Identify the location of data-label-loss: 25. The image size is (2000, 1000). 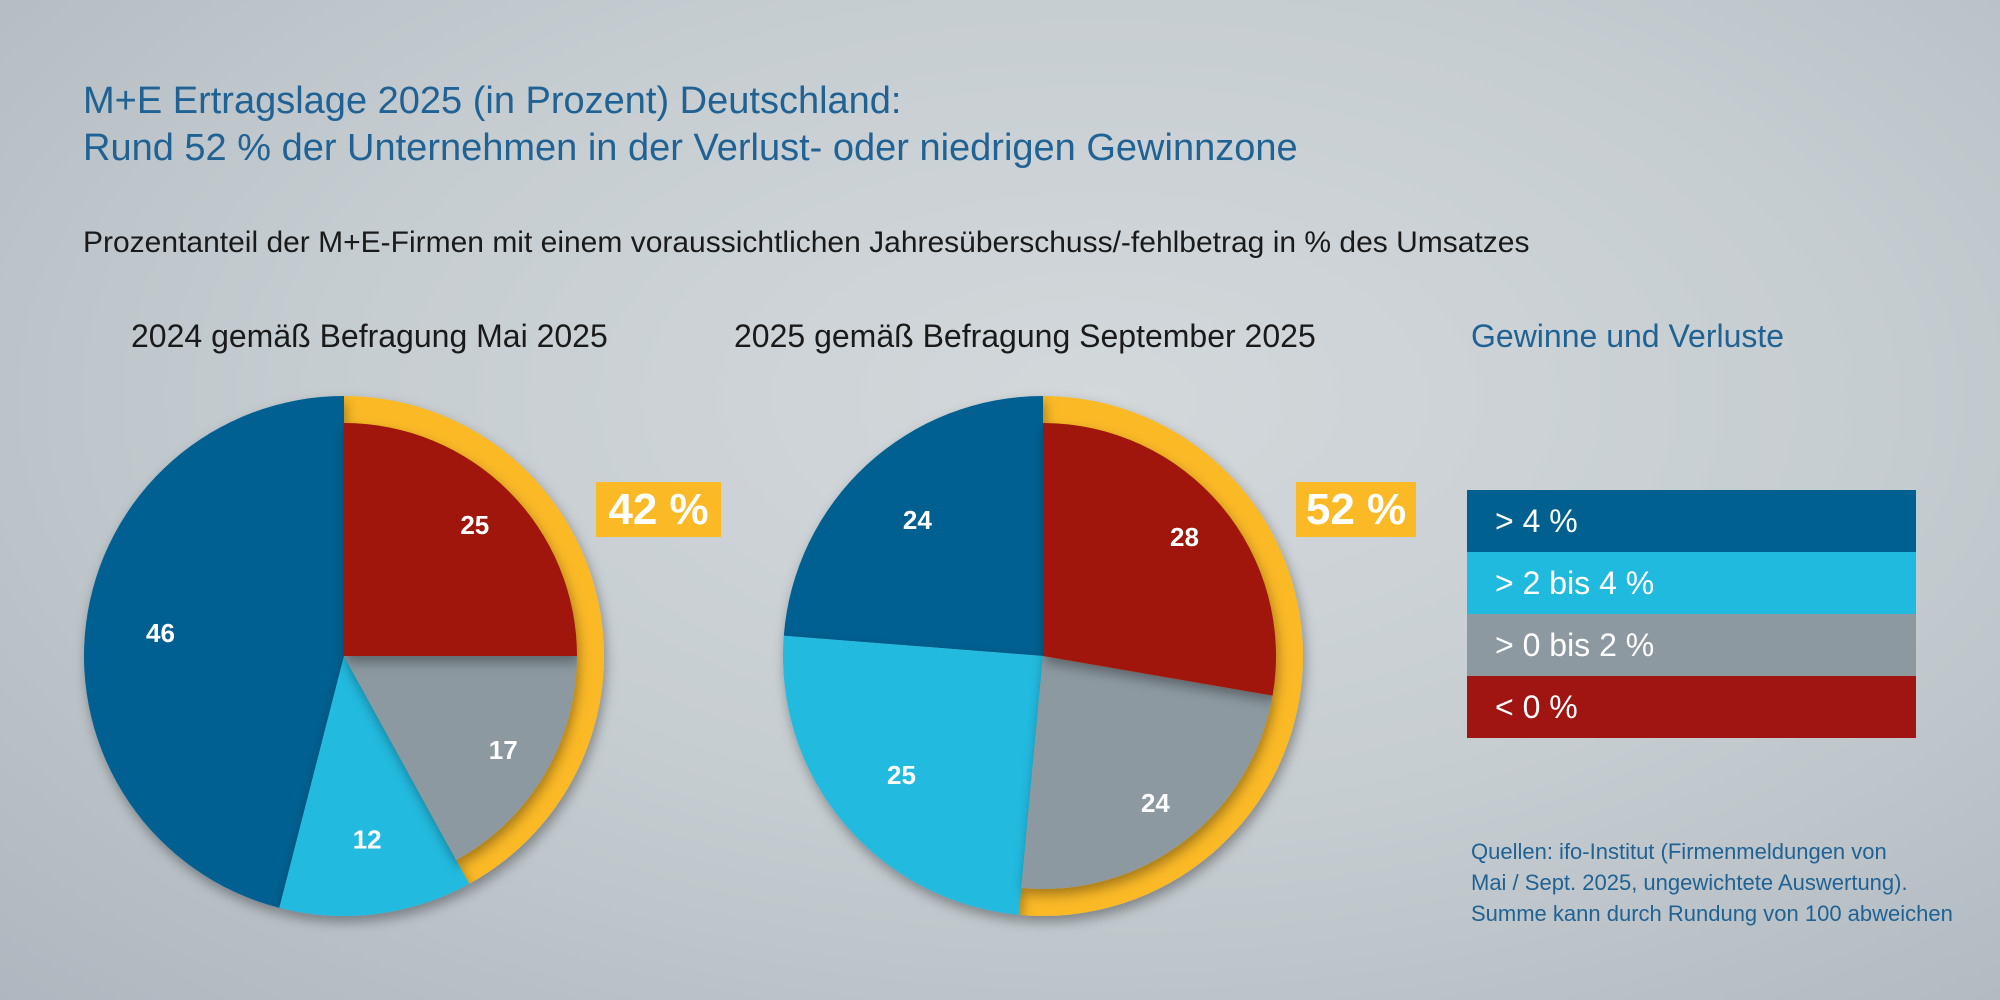
(474, 525).